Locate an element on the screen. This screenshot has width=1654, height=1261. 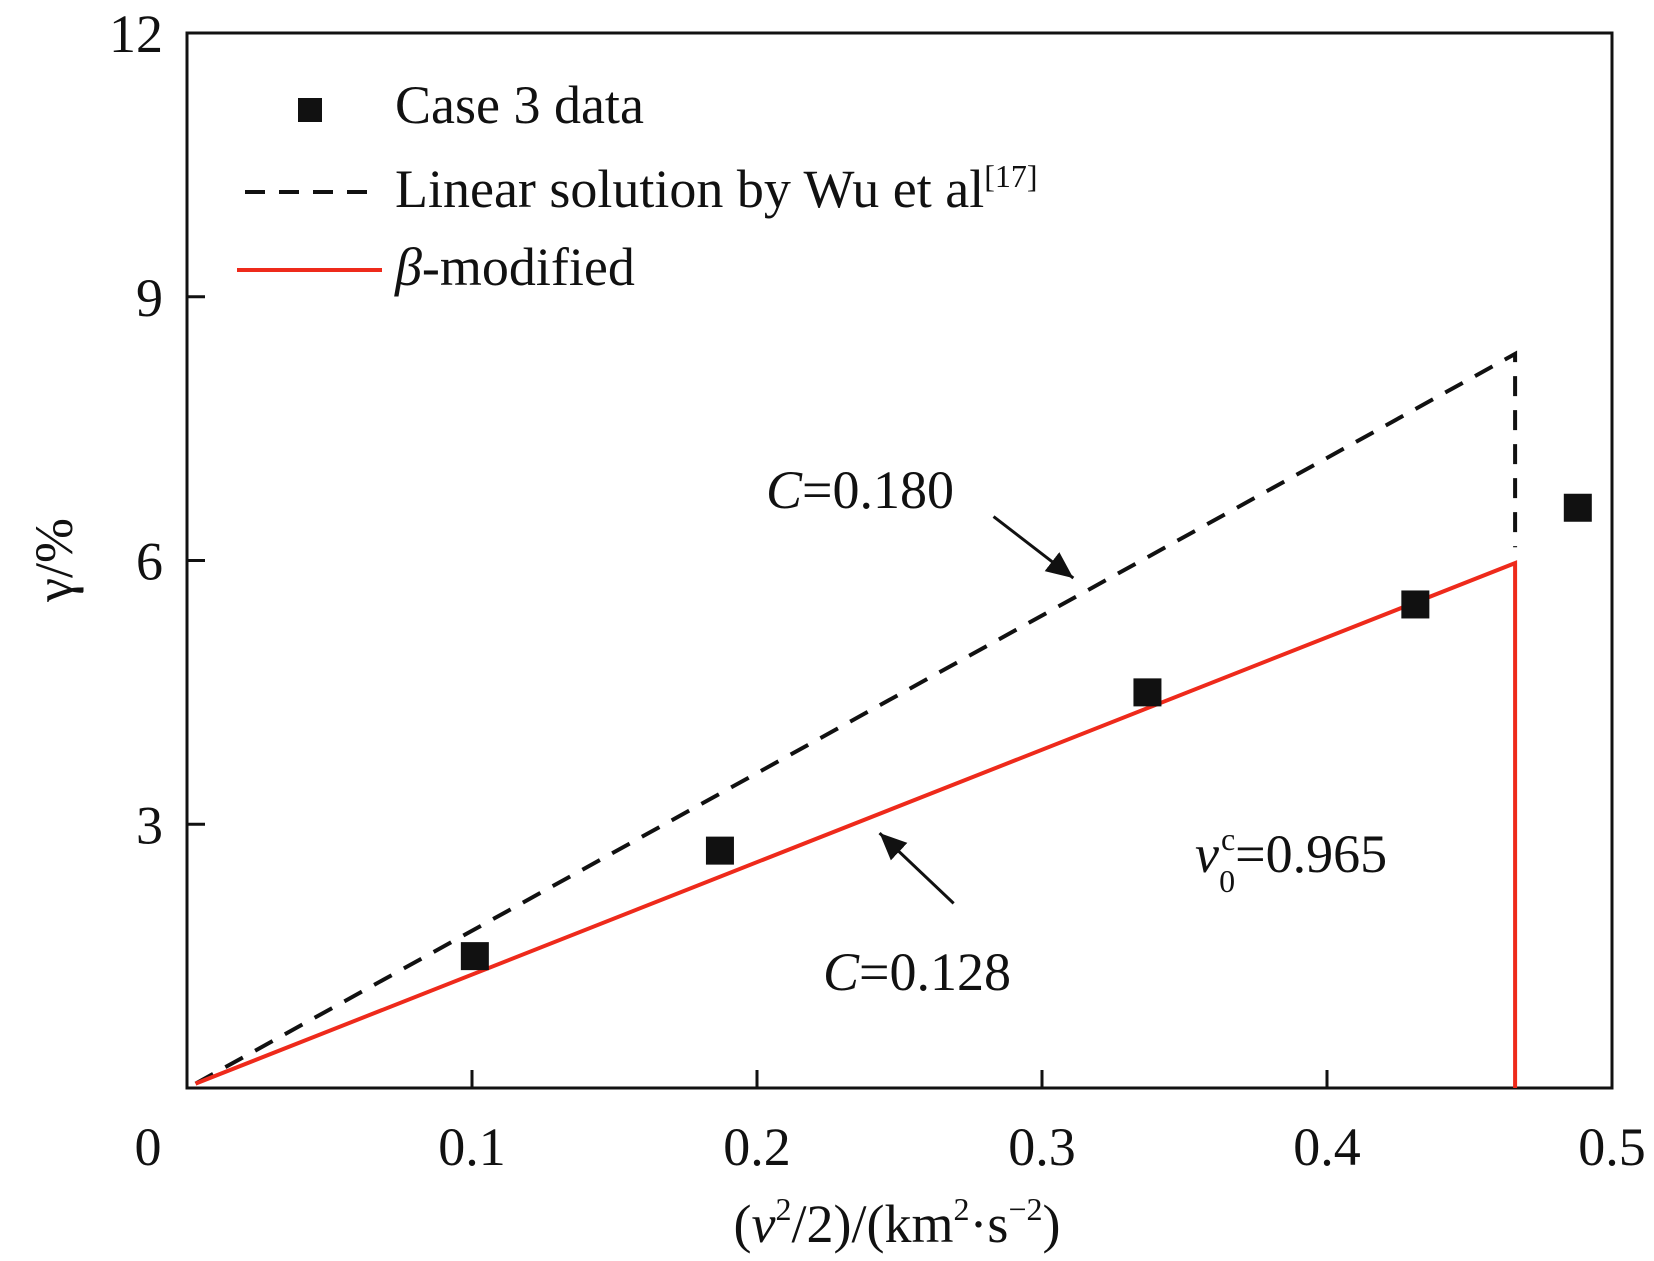
x-axis-ticks: 0.1 0.2 0.3 0.4 0.5 is located at coordinates (1042, 1123).